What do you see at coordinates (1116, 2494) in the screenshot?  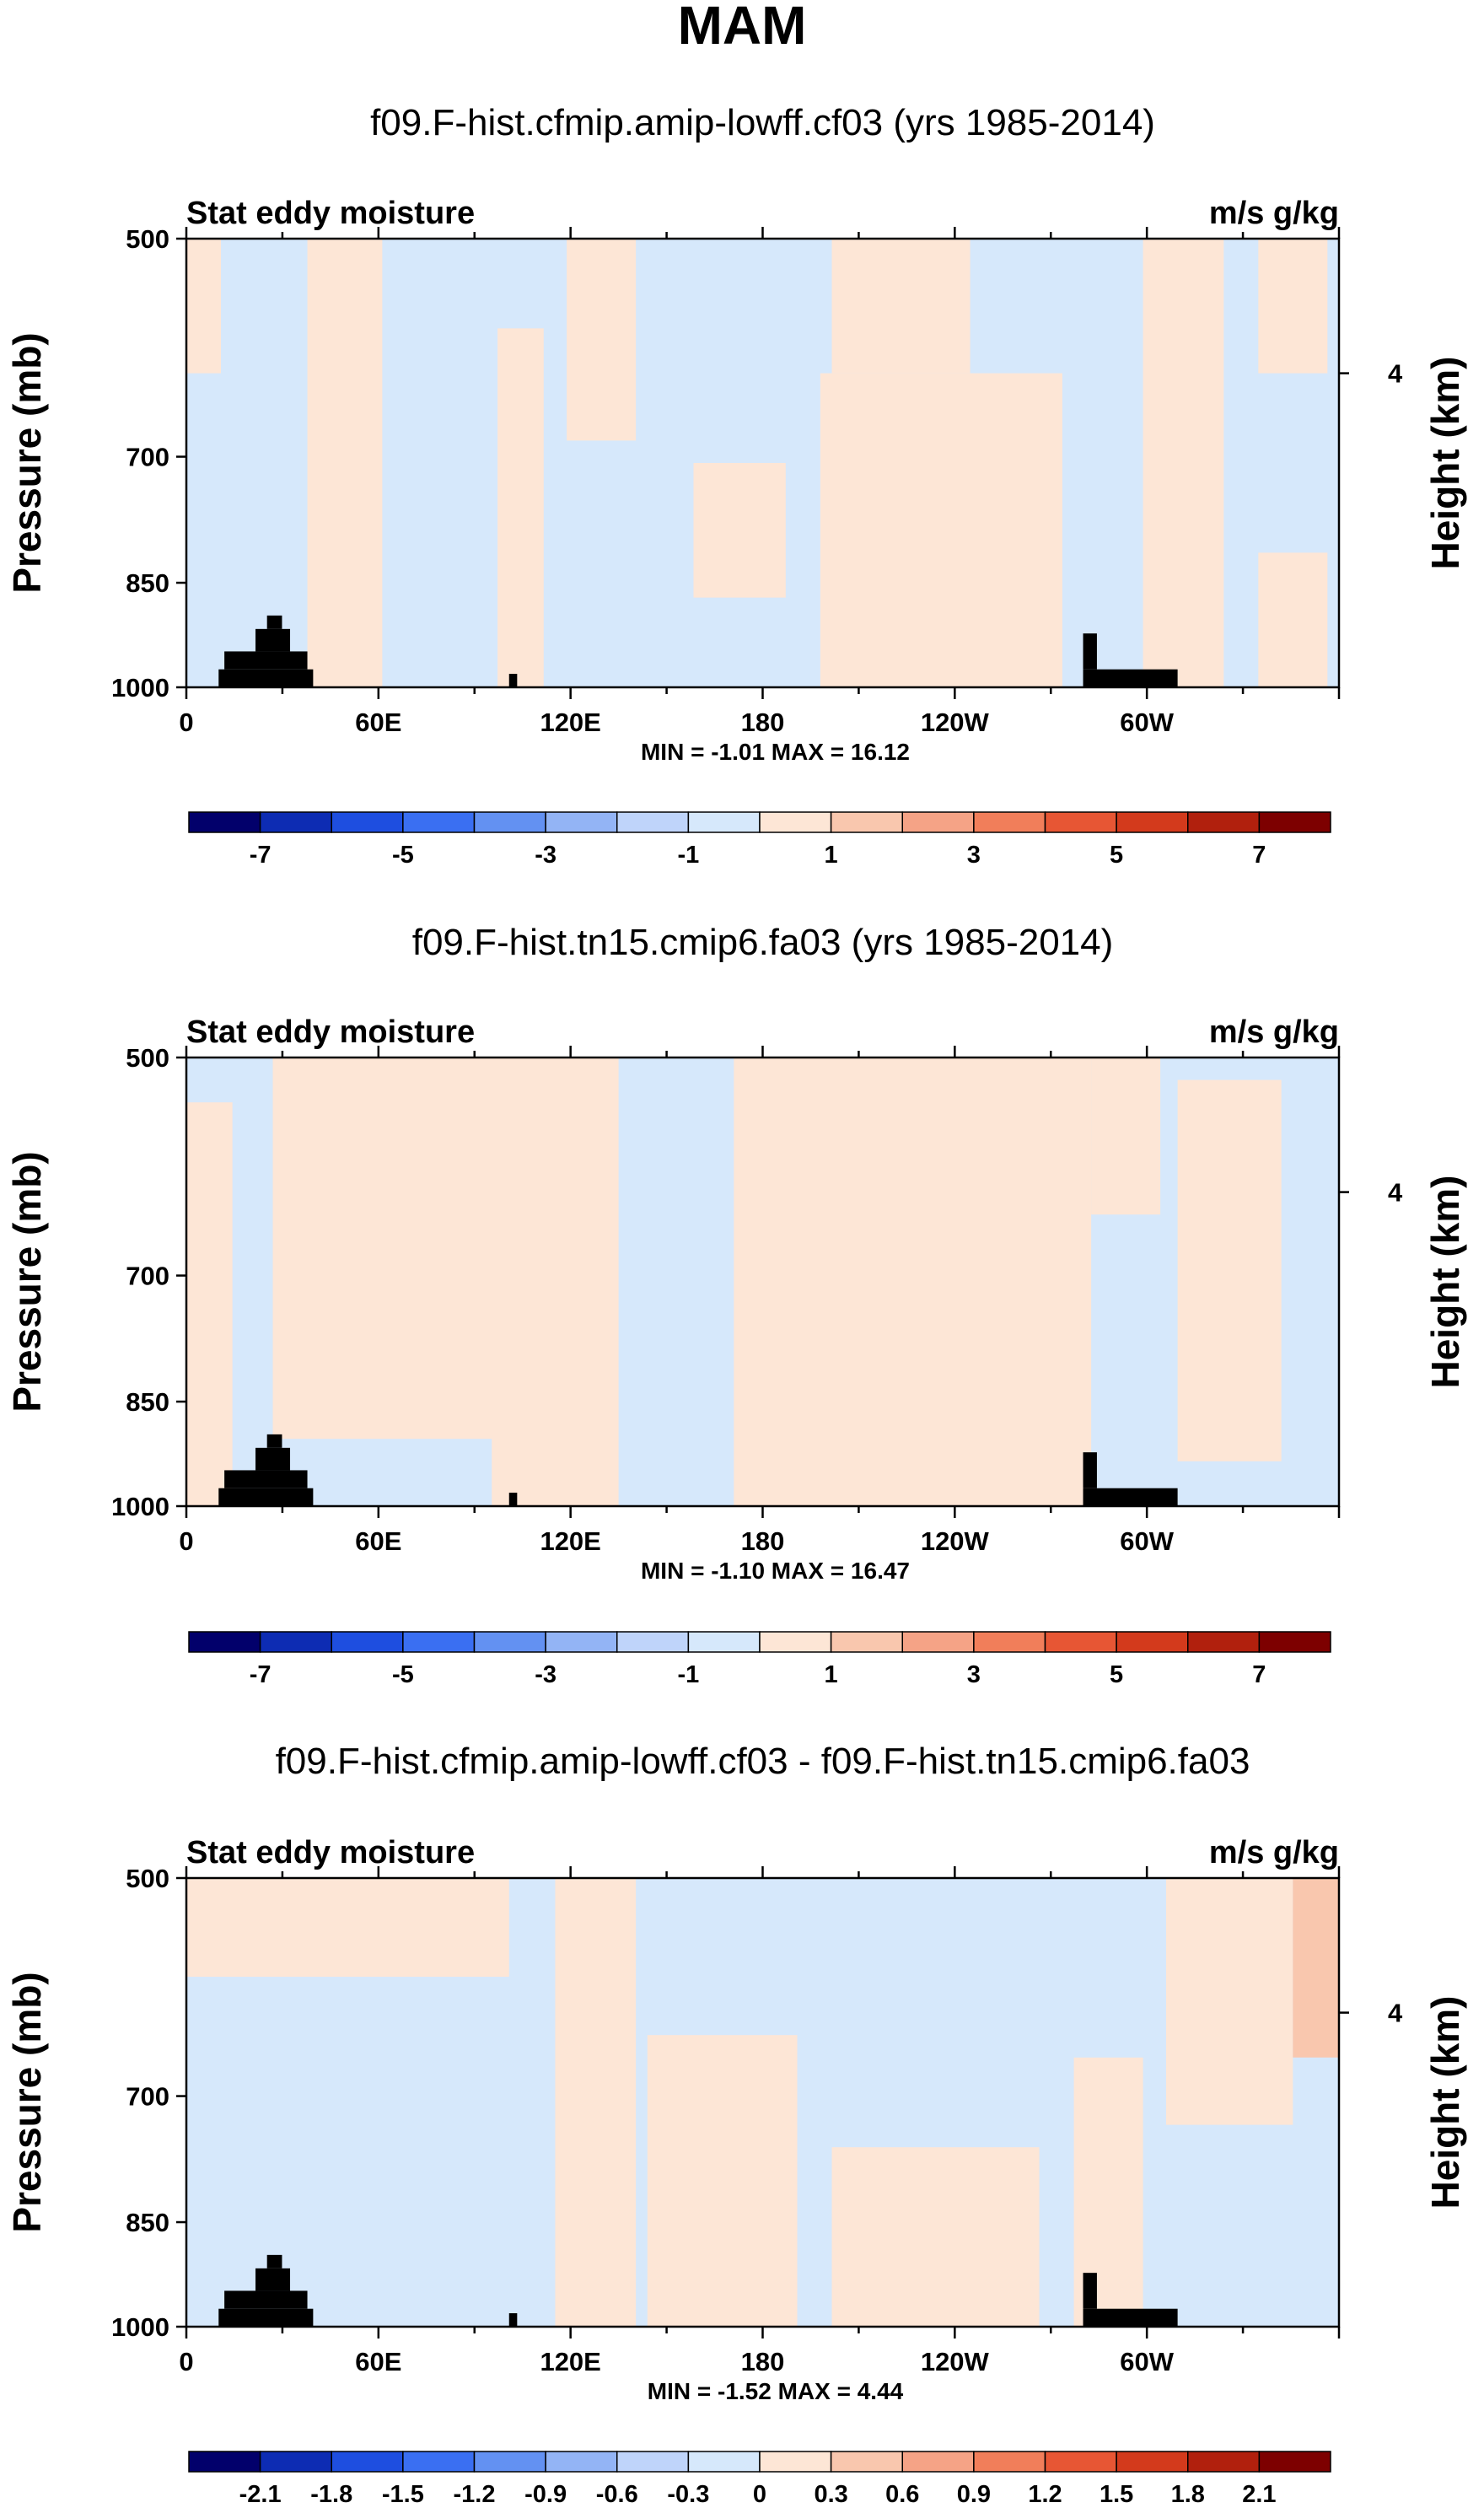 I see `colorbar-label: 1.5` at bounding box center [1116, 2494].